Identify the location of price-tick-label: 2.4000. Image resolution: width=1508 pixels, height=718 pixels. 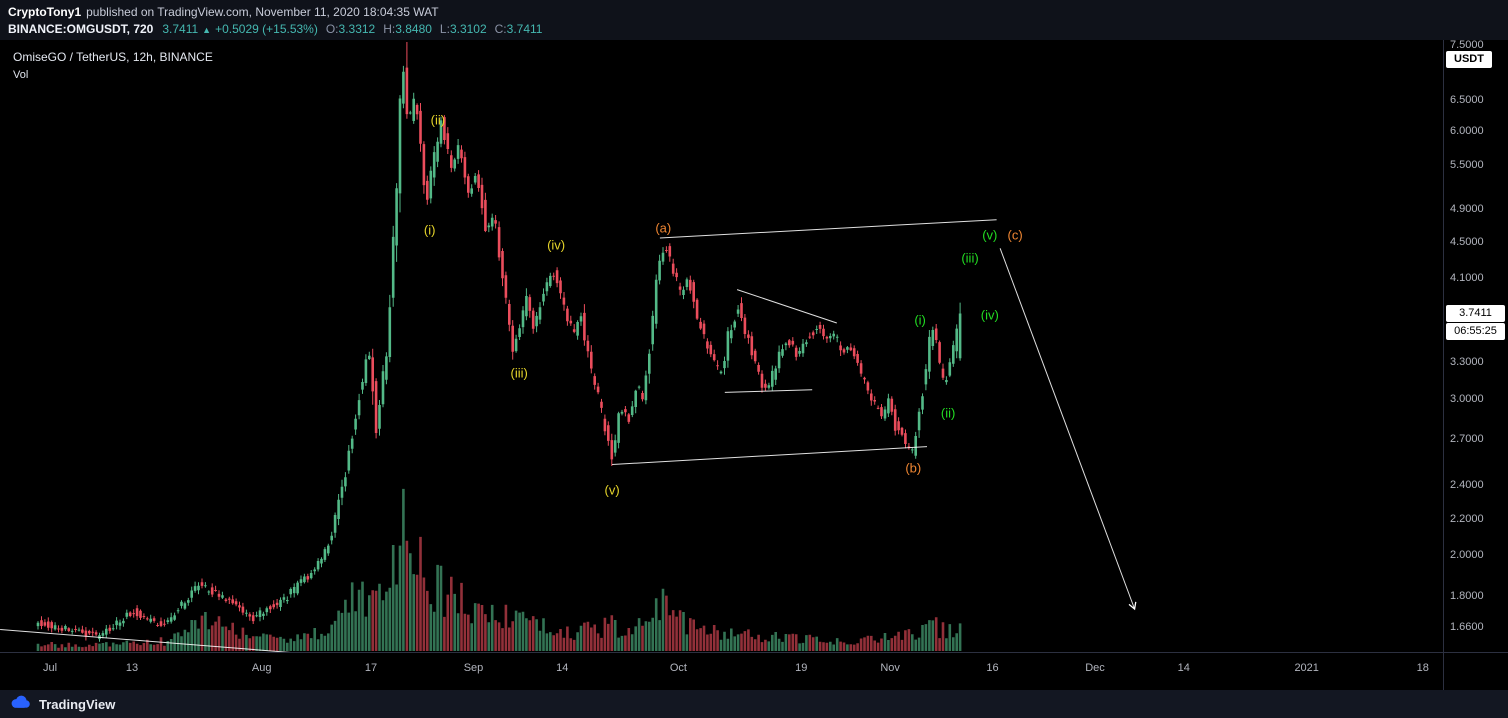
(1467, 484).